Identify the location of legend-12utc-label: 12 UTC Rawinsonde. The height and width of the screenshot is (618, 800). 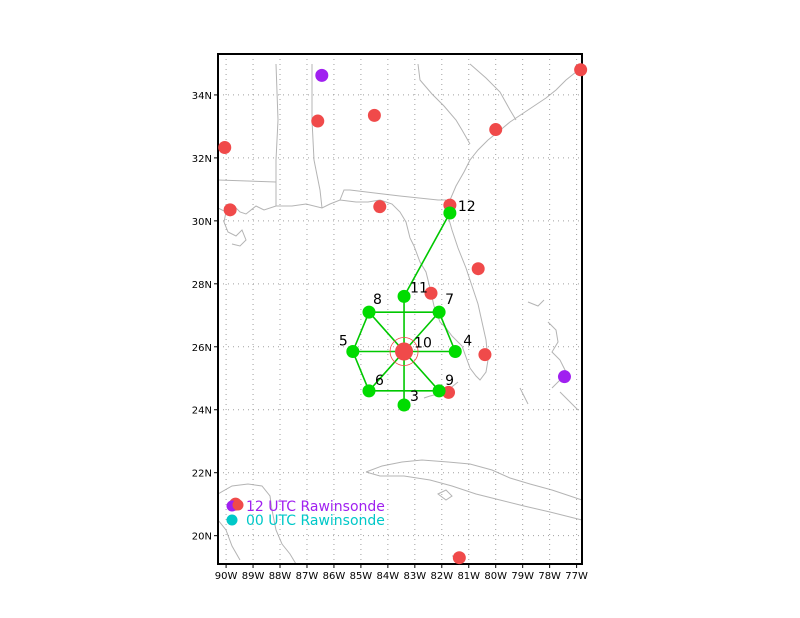
(315, 507).